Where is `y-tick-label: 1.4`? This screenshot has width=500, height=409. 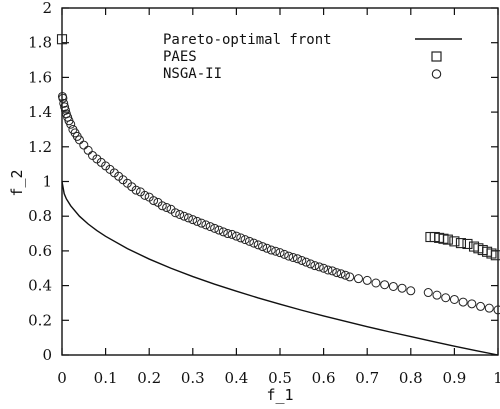 y-tick-label: 1.4 is located at coordinates (40, 112).